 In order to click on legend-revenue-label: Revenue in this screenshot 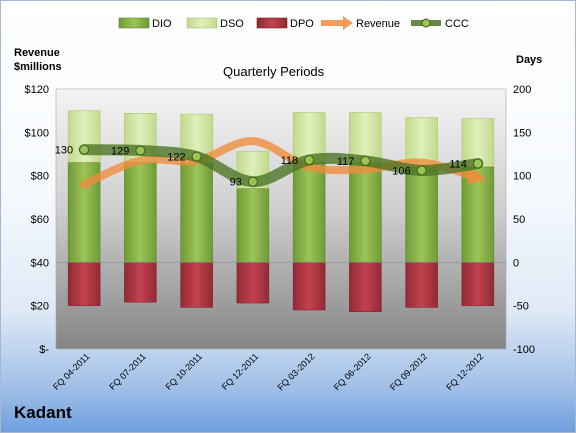, I will do `click(378, 24)`.